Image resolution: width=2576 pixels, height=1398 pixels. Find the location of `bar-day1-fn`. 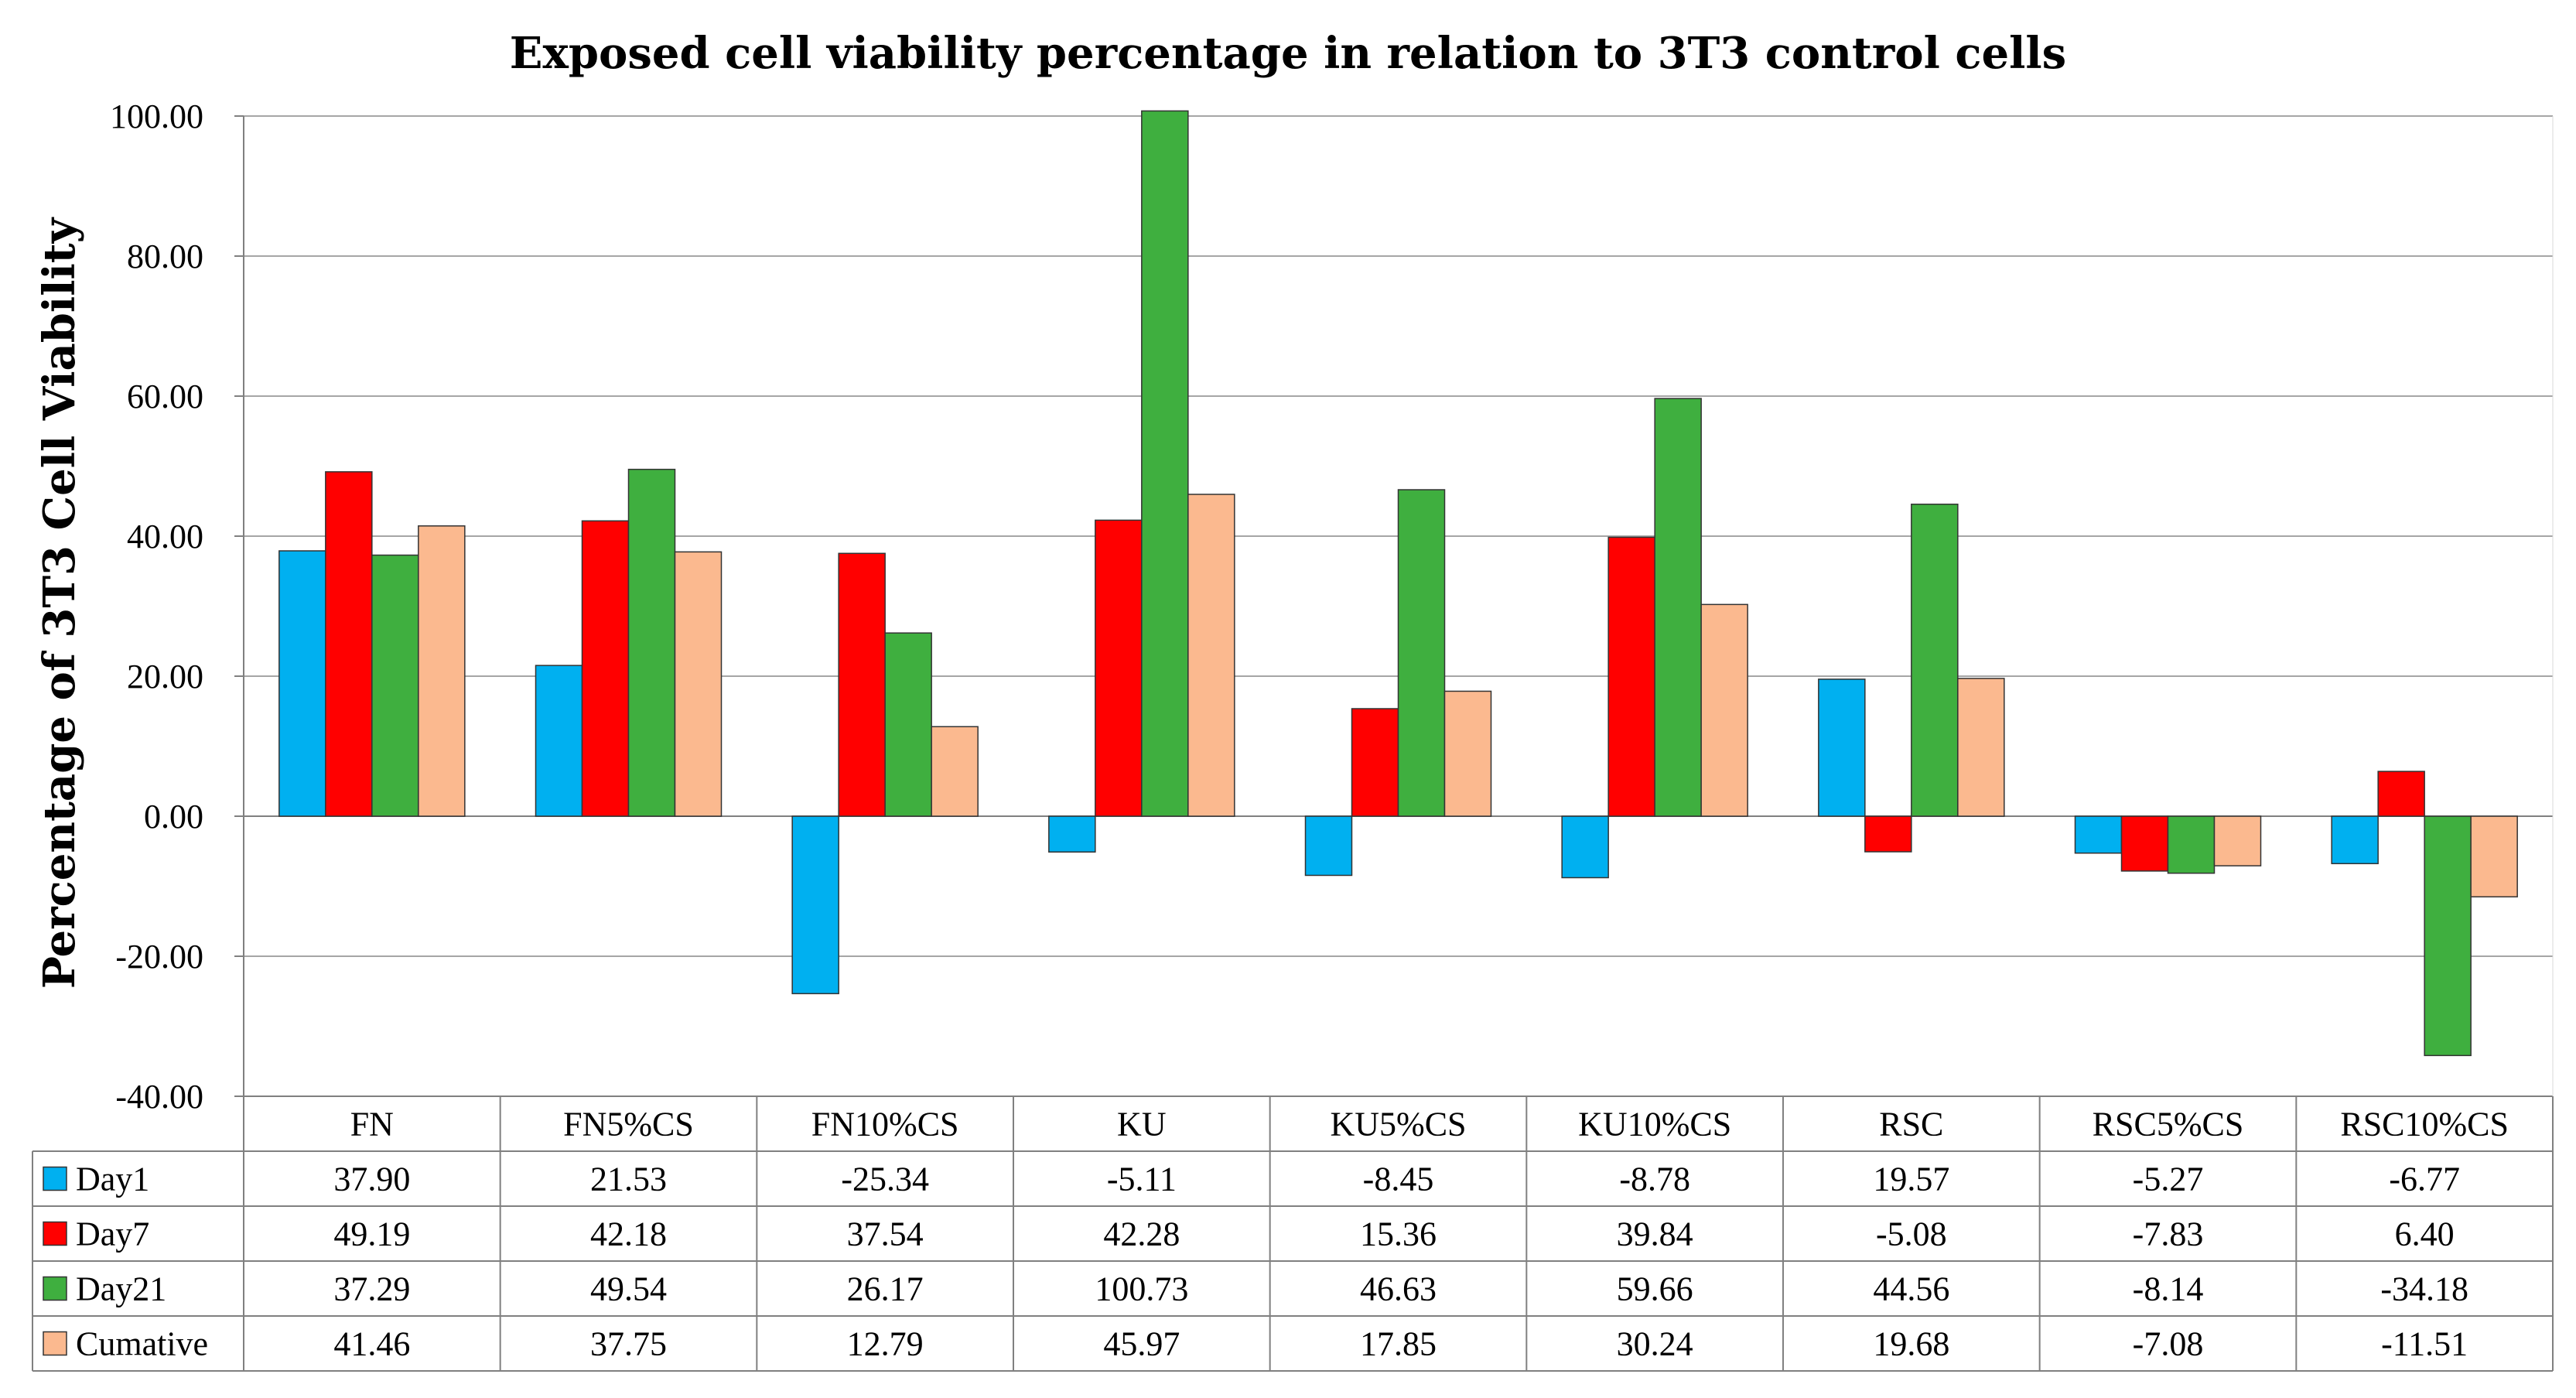

bar-day1-fn is located at coordinates (302, 684).